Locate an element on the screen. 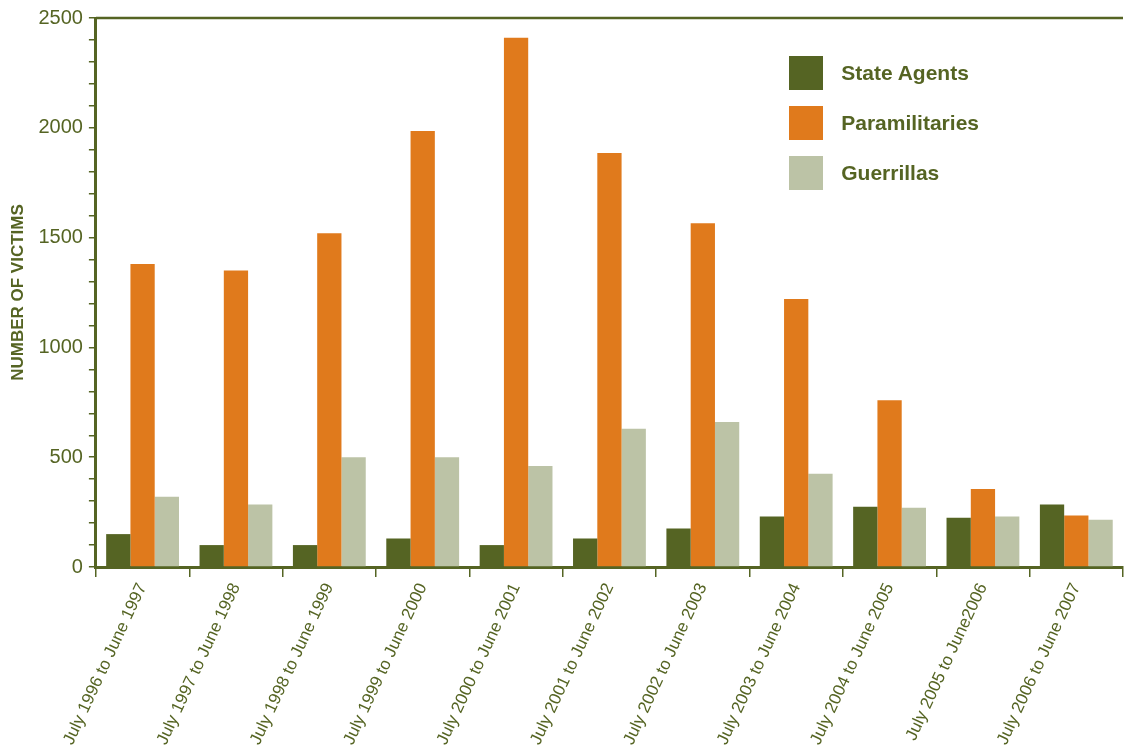  y-tick-label: 2500 is located at coordinates (60, 16).